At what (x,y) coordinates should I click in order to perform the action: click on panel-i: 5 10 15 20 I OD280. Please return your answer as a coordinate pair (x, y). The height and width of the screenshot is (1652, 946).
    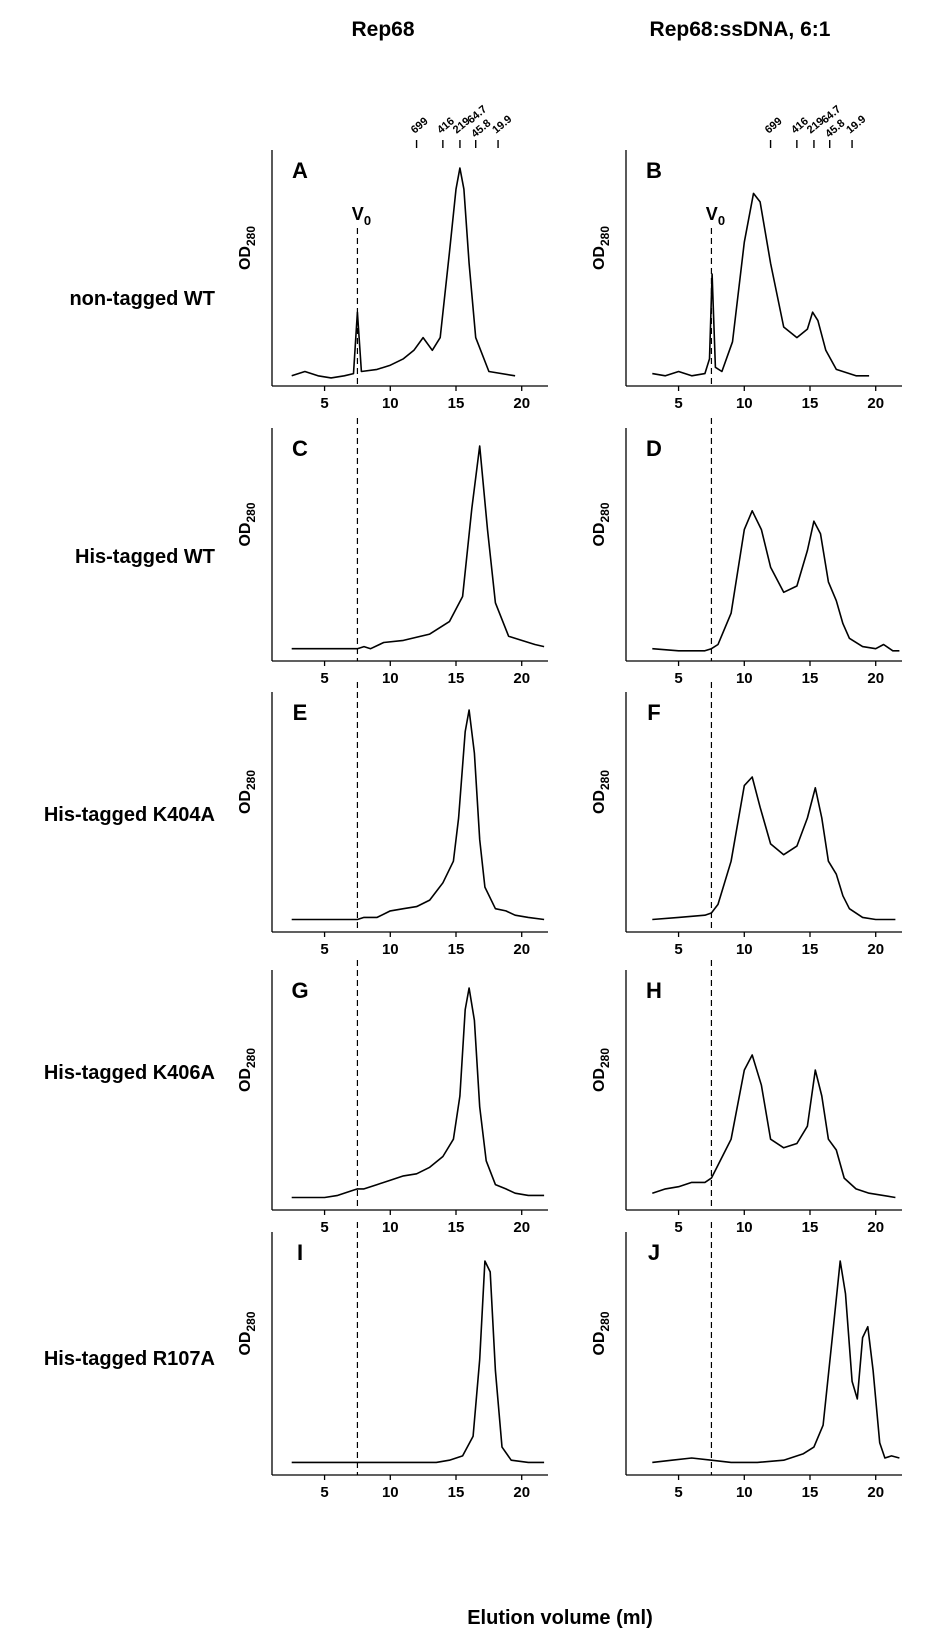
    Looking at the image, I should click on (392, 1361).